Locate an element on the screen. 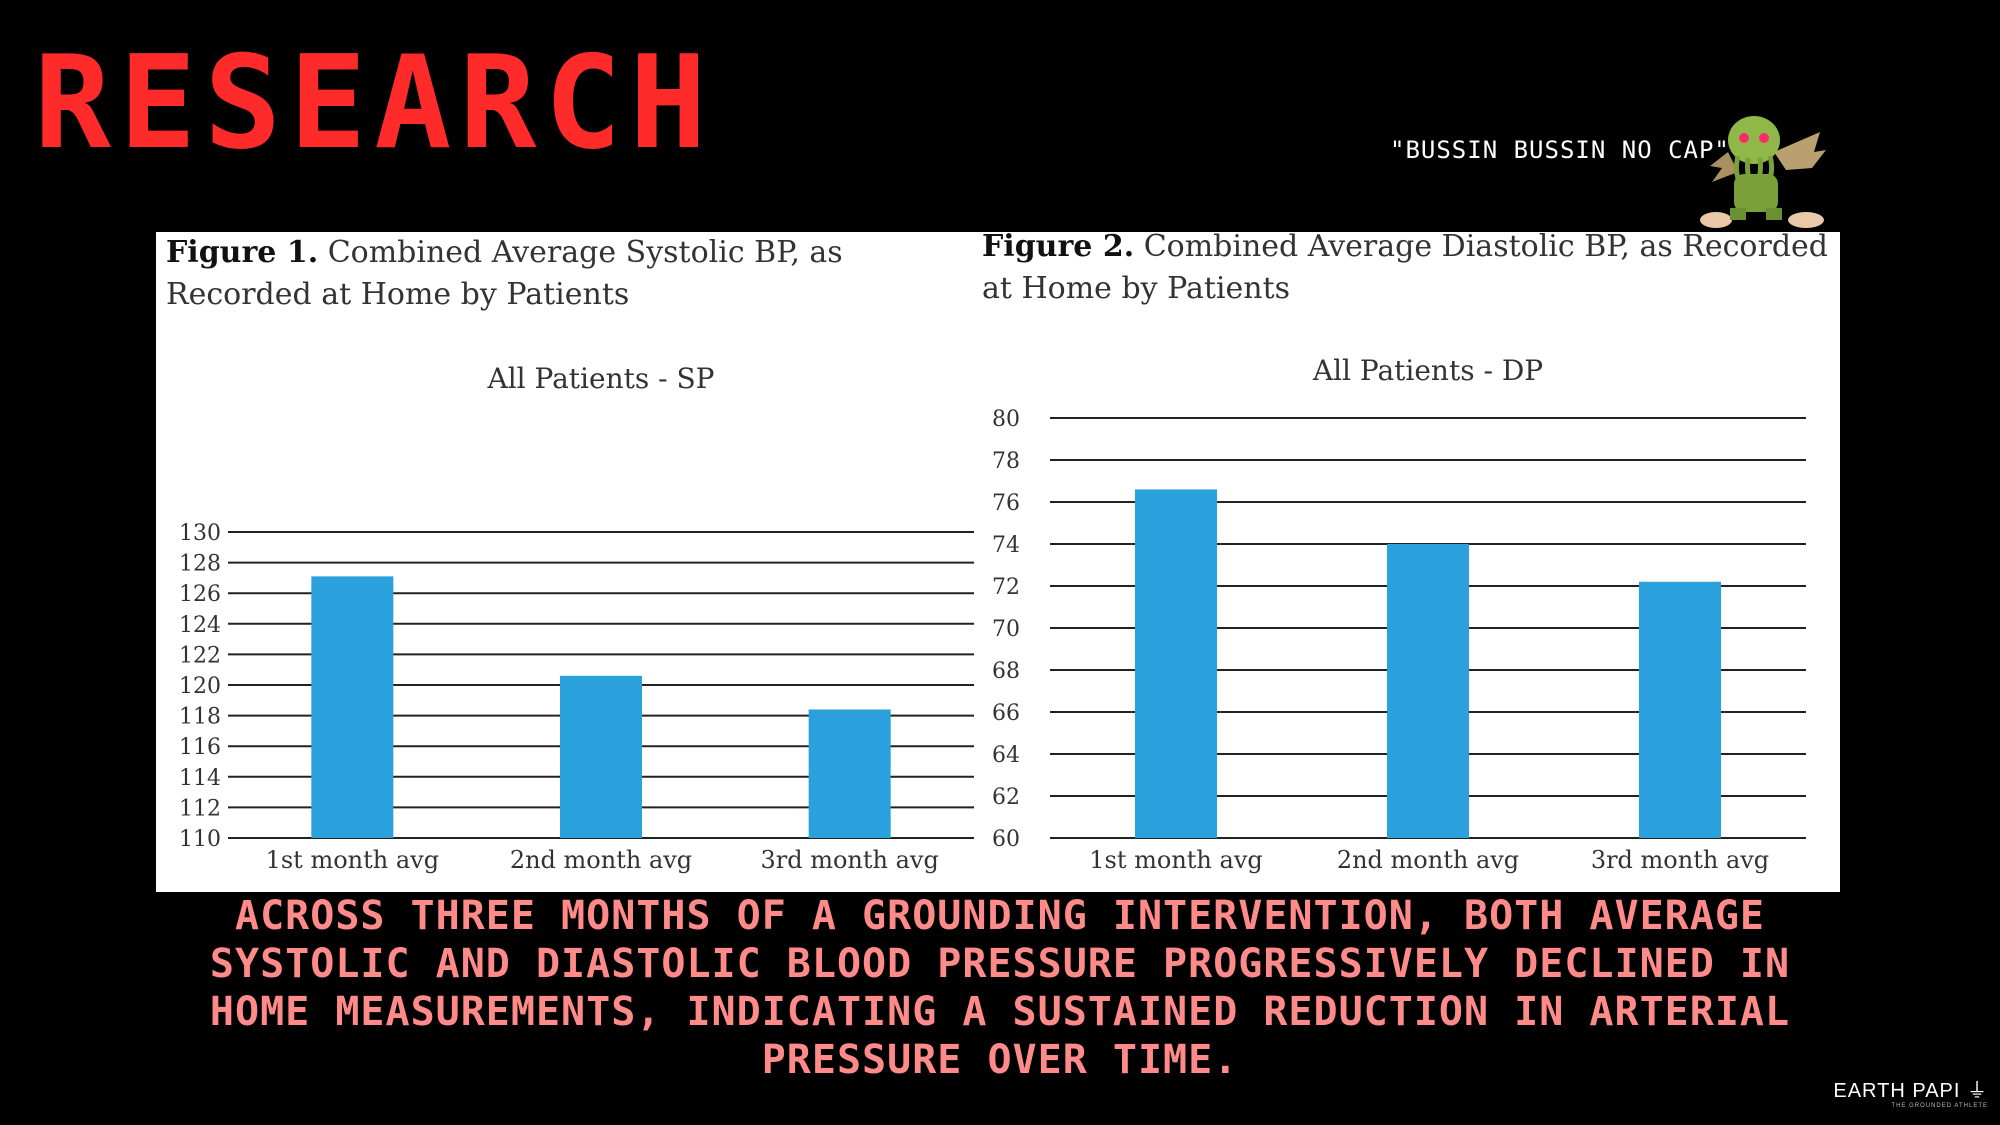 This screenshot has width=2000, height=1125. brand-logo: EARTH PAPI ⏚ THE GROUNDED ATHLETE is located at coordinates (1910, 1091).